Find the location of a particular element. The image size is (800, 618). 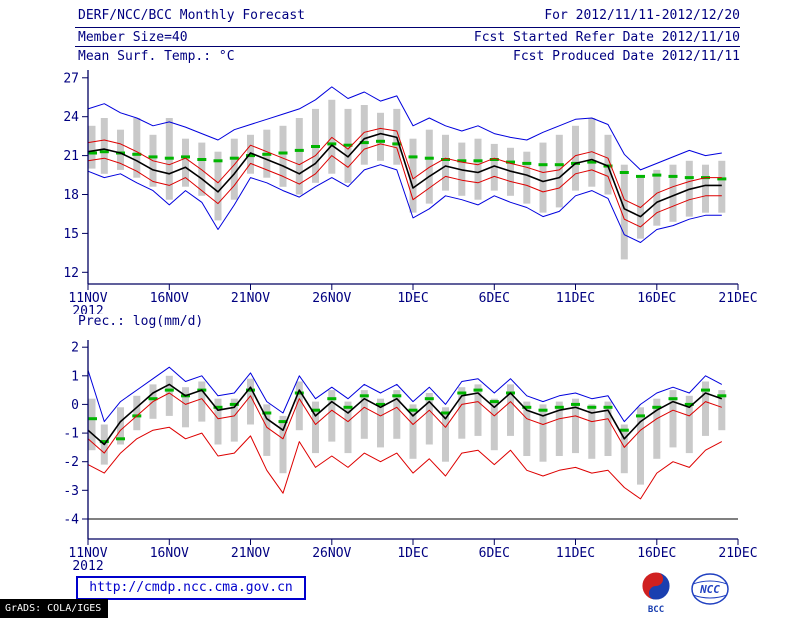

svg-text: 24 is located at coordinates (71, 117).